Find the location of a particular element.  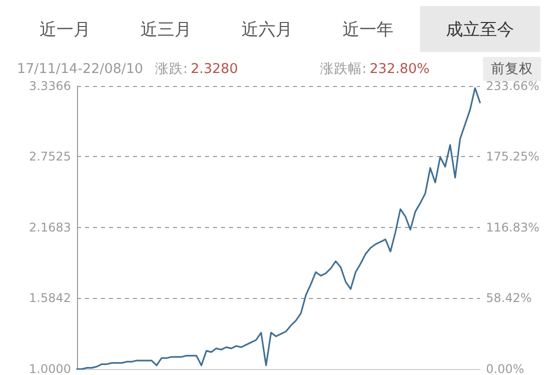

y2-tick-label: 175.25% is located at coordinates (513, 157).